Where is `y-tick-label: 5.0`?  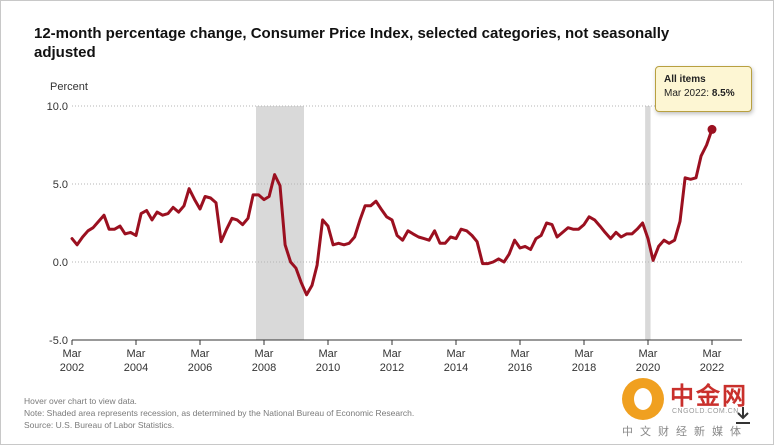
y-tick-label: 5.0 is located at coordinates (60, 185).